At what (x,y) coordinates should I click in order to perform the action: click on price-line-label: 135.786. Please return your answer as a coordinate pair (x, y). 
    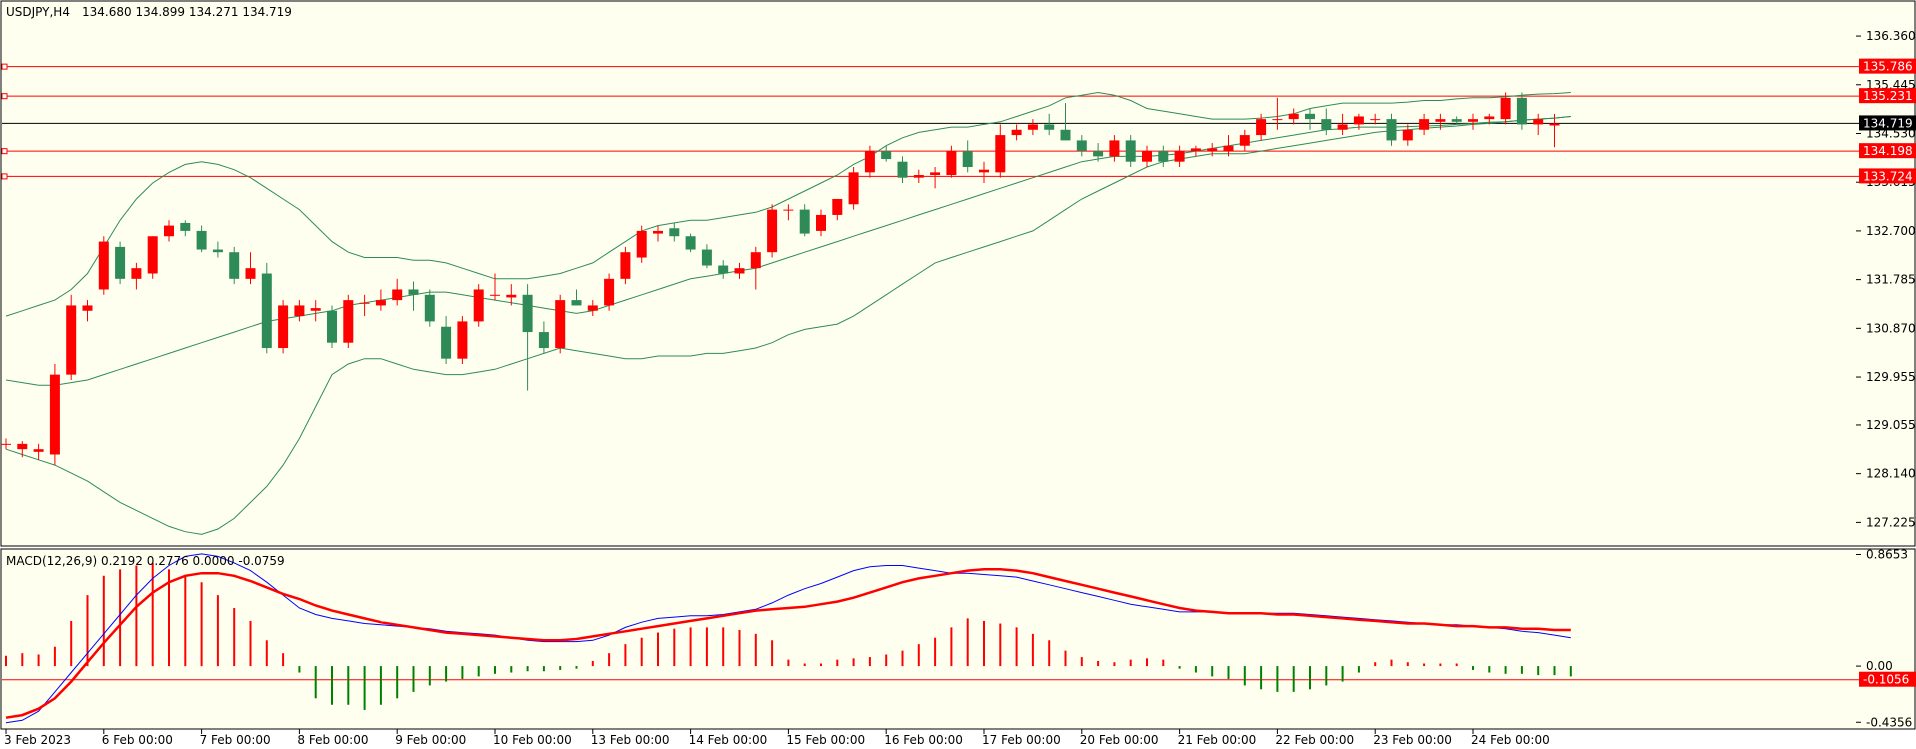
    Looking at the image, I should click on (1888, 67).